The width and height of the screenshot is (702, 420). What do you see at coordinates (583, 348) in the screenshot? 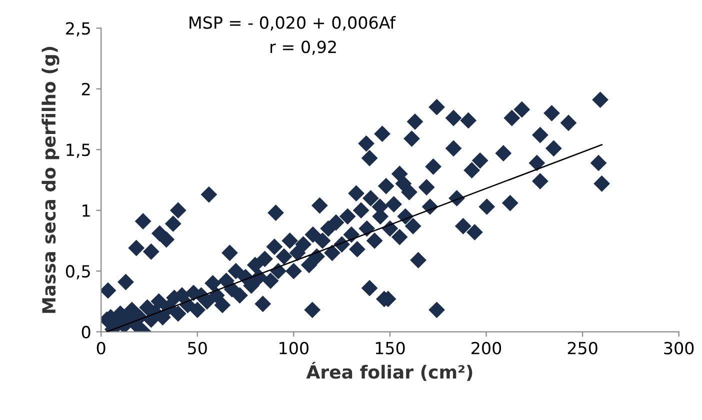
I see `x-tick-label: 250` at bounding box center [583, 348].